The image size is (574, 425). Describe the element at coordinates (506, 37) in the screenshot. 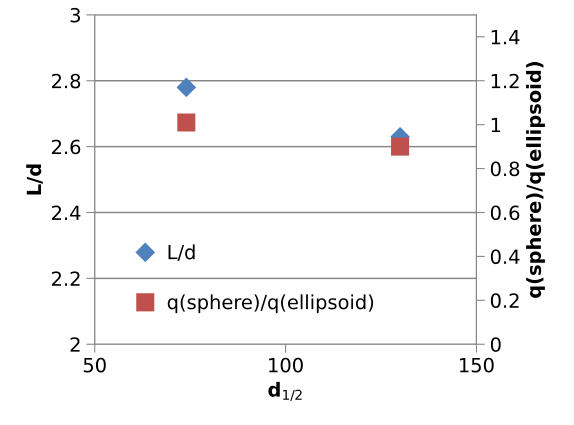

I see `y2-tick-label: 1.4` at that location.